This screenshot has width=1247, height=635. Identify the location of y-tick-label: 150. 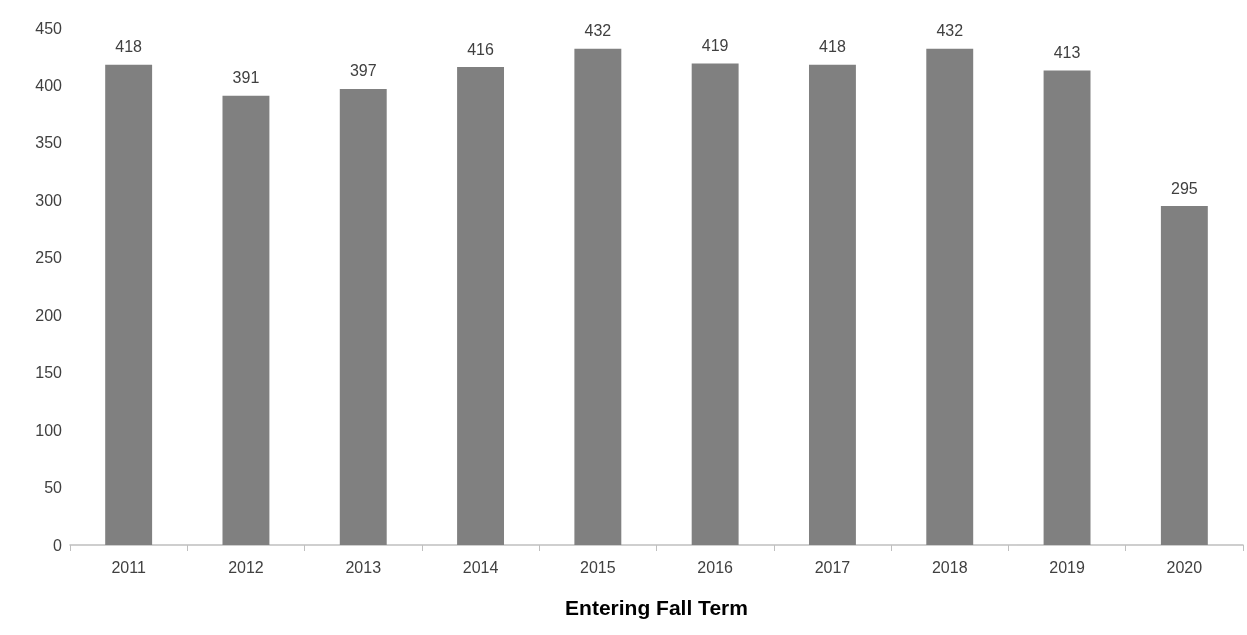
(49, 373).